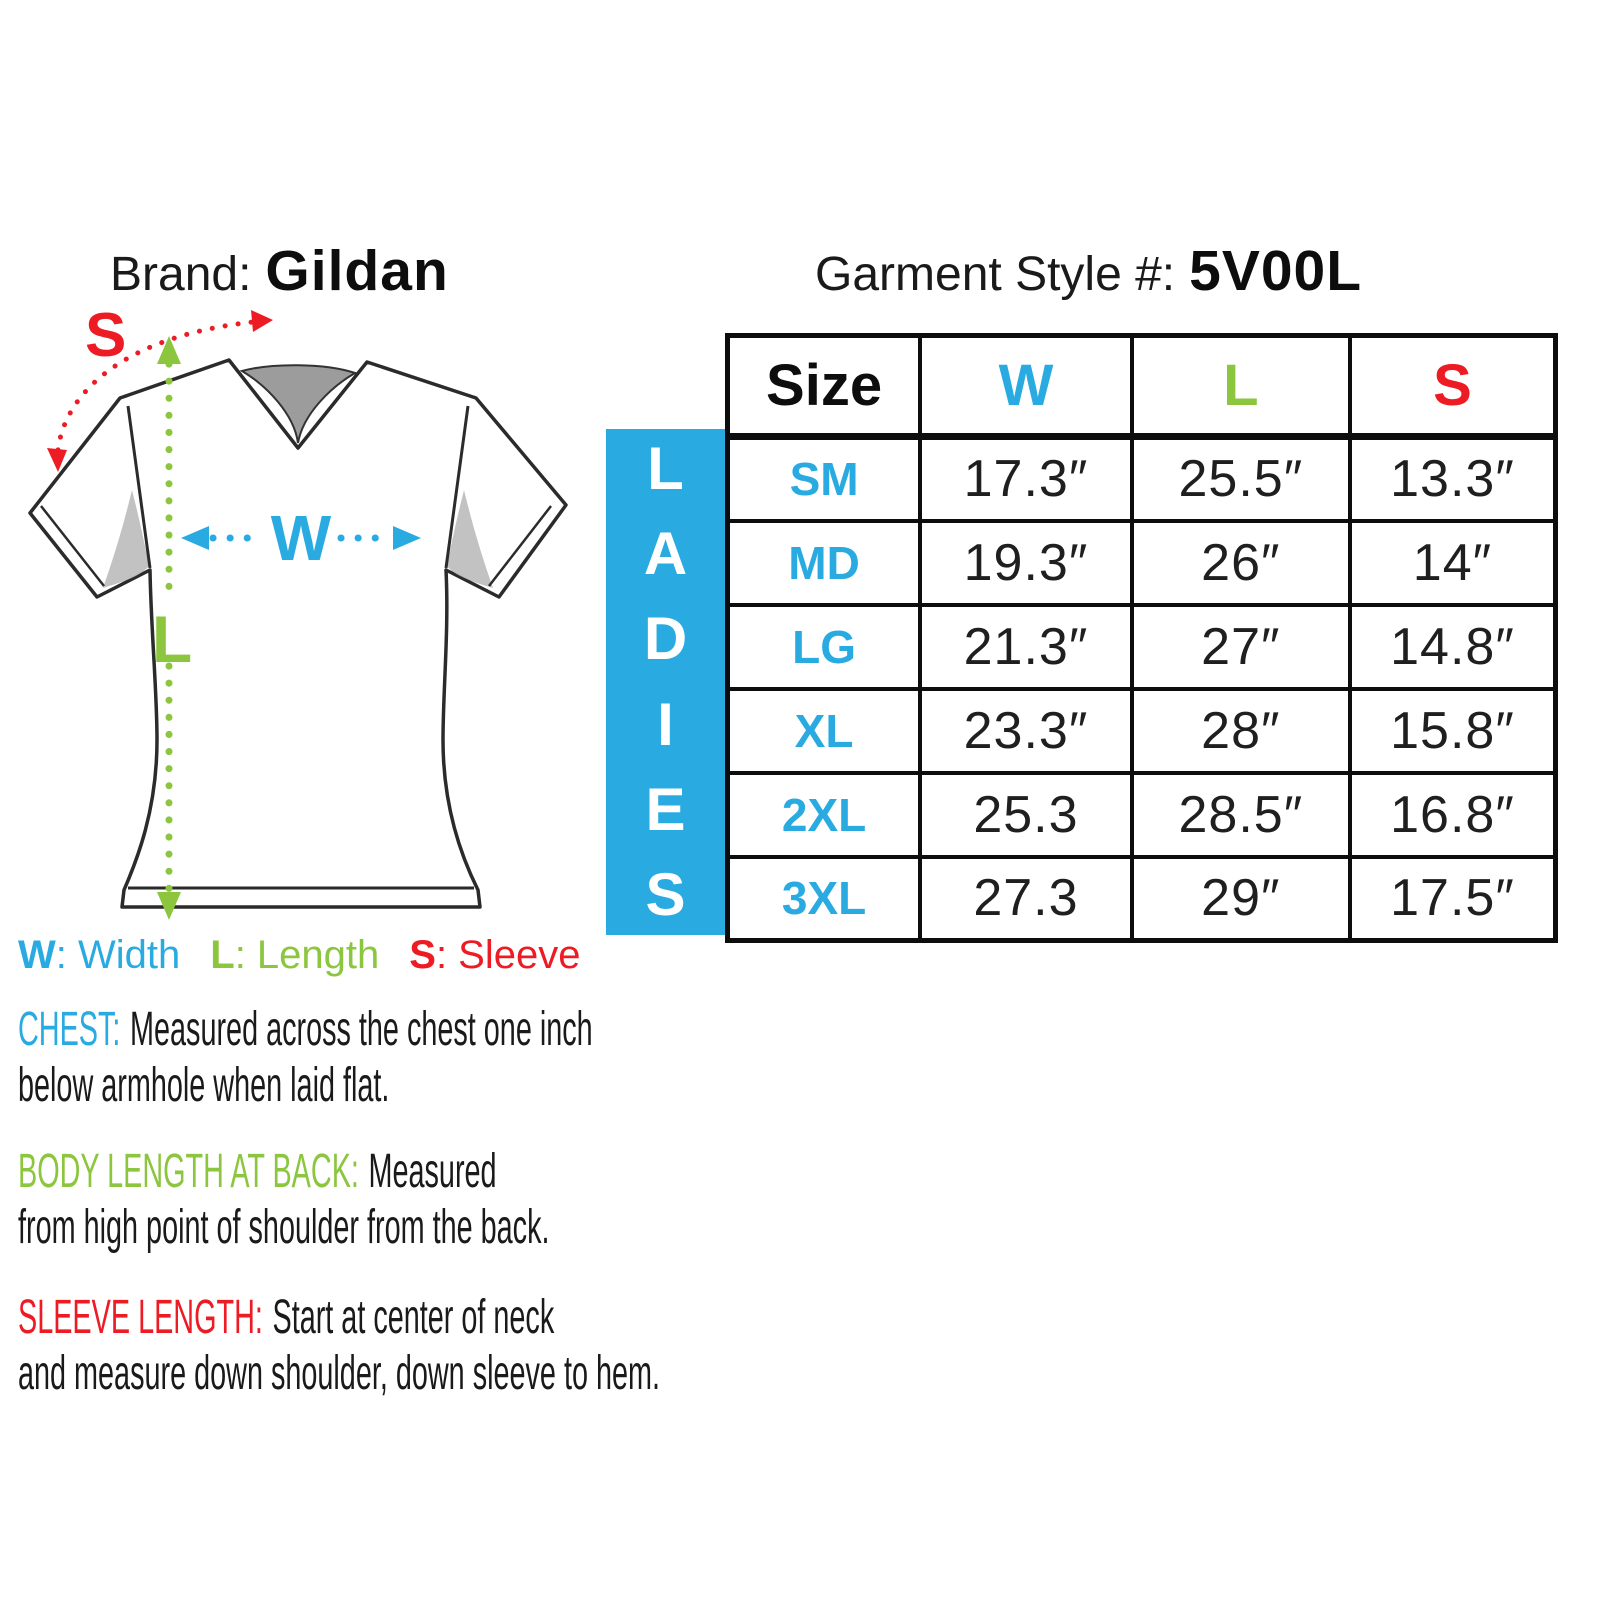 This screenshot has height=1600, width=1600. I want to click on size-cell: LG, so click(824, 646).